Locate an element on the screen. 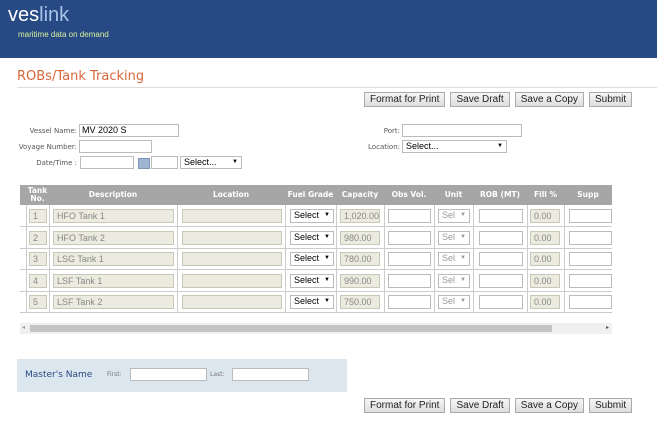  column-header: Capacity is located at coordinates (360, 194).